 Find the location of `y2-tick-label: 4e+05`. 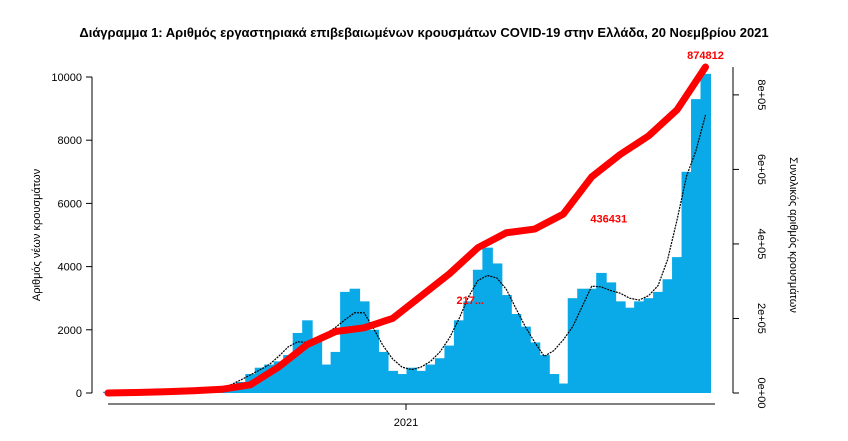

y2-tick-label: 4e+05 is located at coordinates (761, 243).